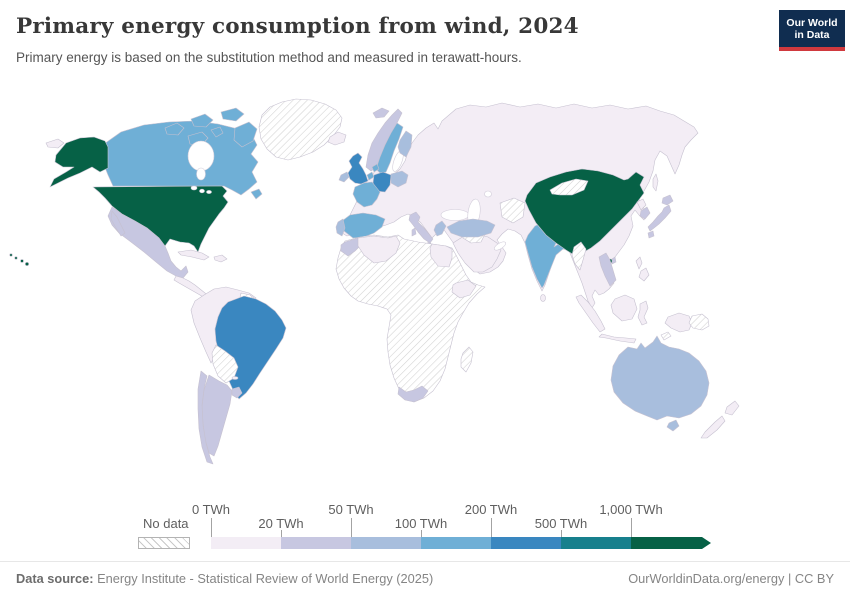 The height and width of the screenshot is (600, 850). What do you see at coordinates (464, 289) in the screenshot?
I see `country-ethiopia` at bounding box center [464, 289].